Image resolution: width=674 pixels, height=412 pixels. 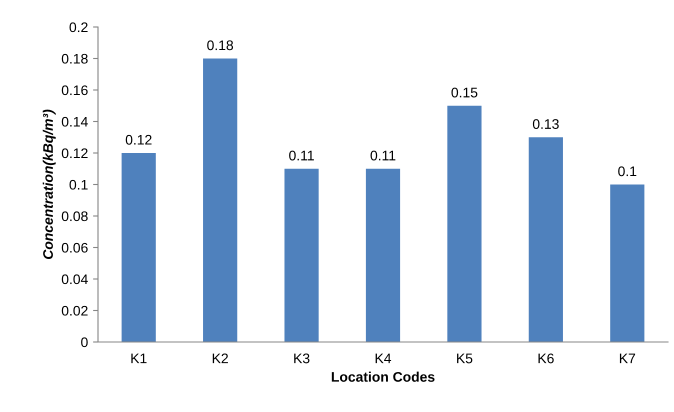 What do you see at coordinates (79, 185) in the screenshot?
I see `y-tick-label: 0.1` at bounding box center [79, 185].